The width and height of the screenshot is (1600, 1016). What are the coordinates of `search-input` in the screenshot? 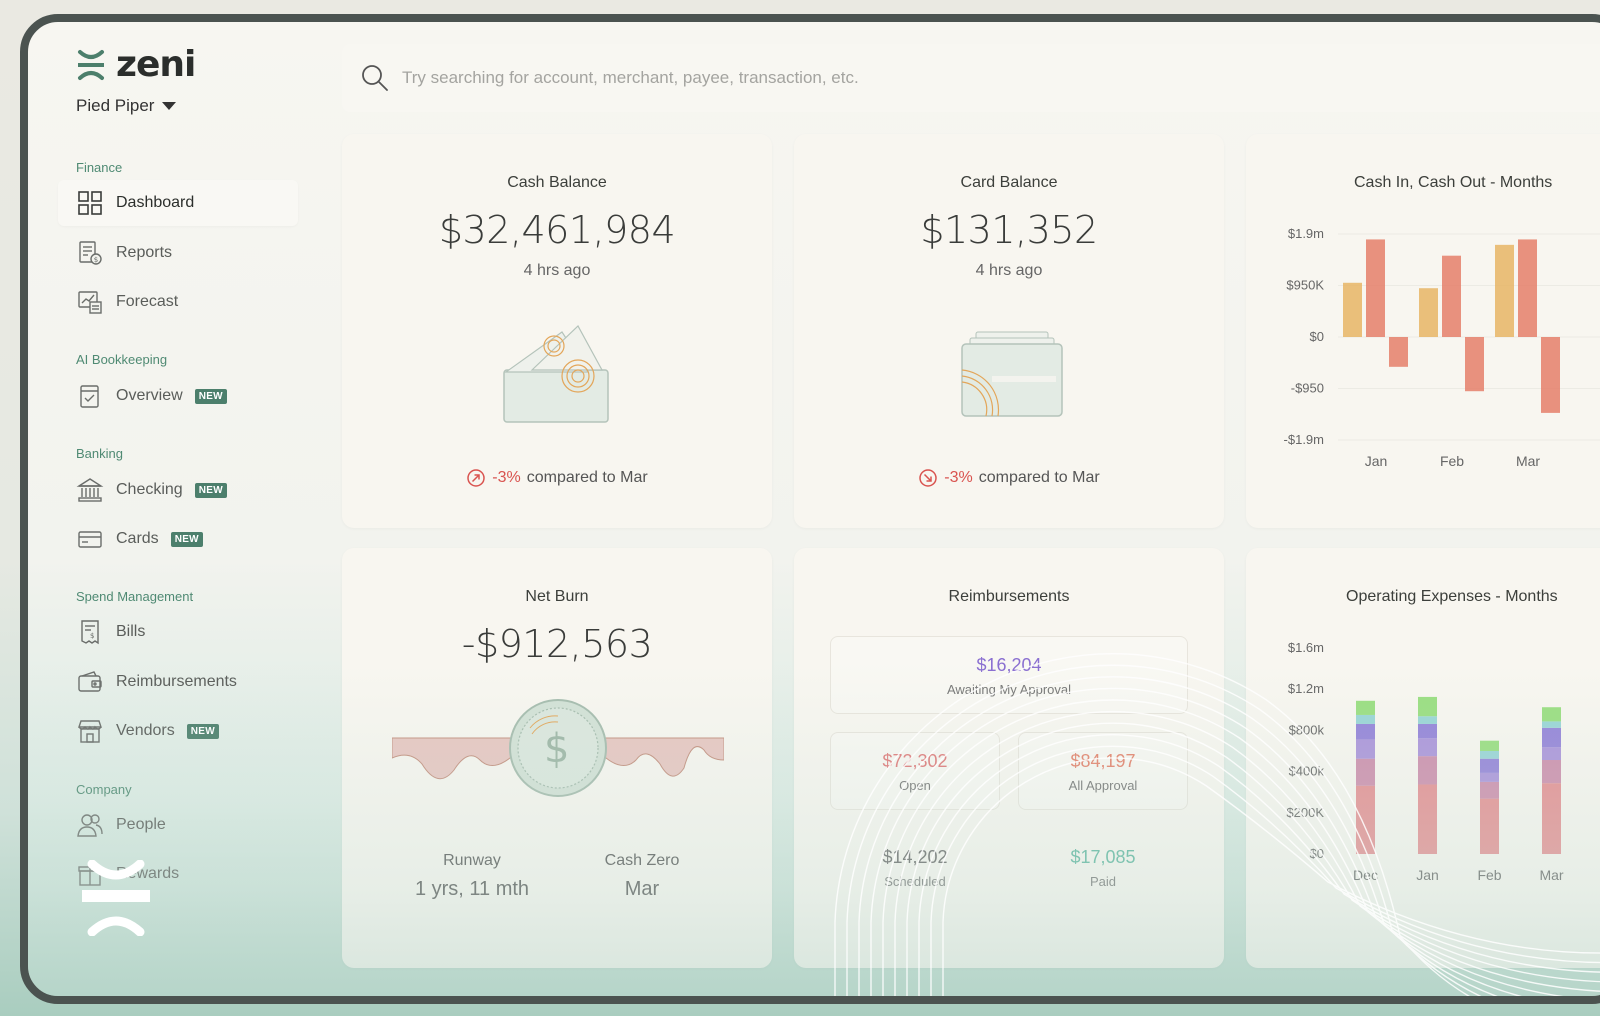 It's located at (852, 78).